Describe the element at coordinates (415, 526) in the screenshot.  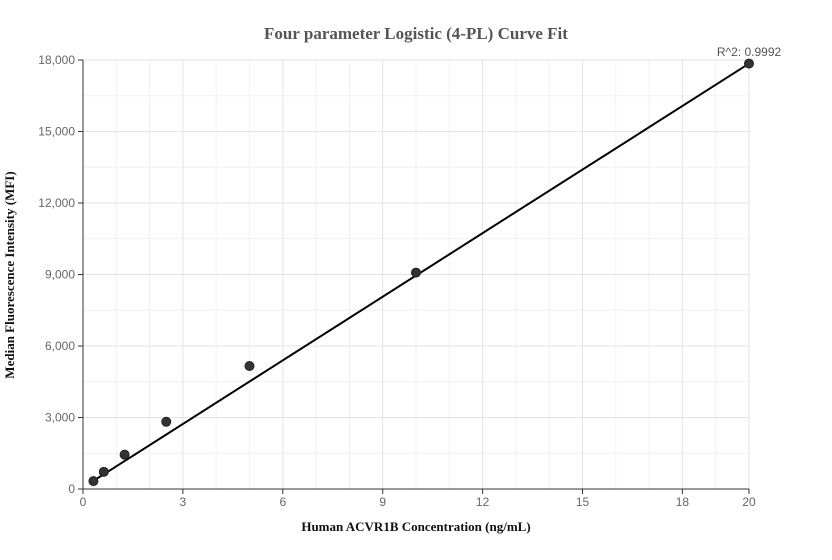
I see `x-axis-title: Human ACVR1B Concentration (ng/mL)` at that location.